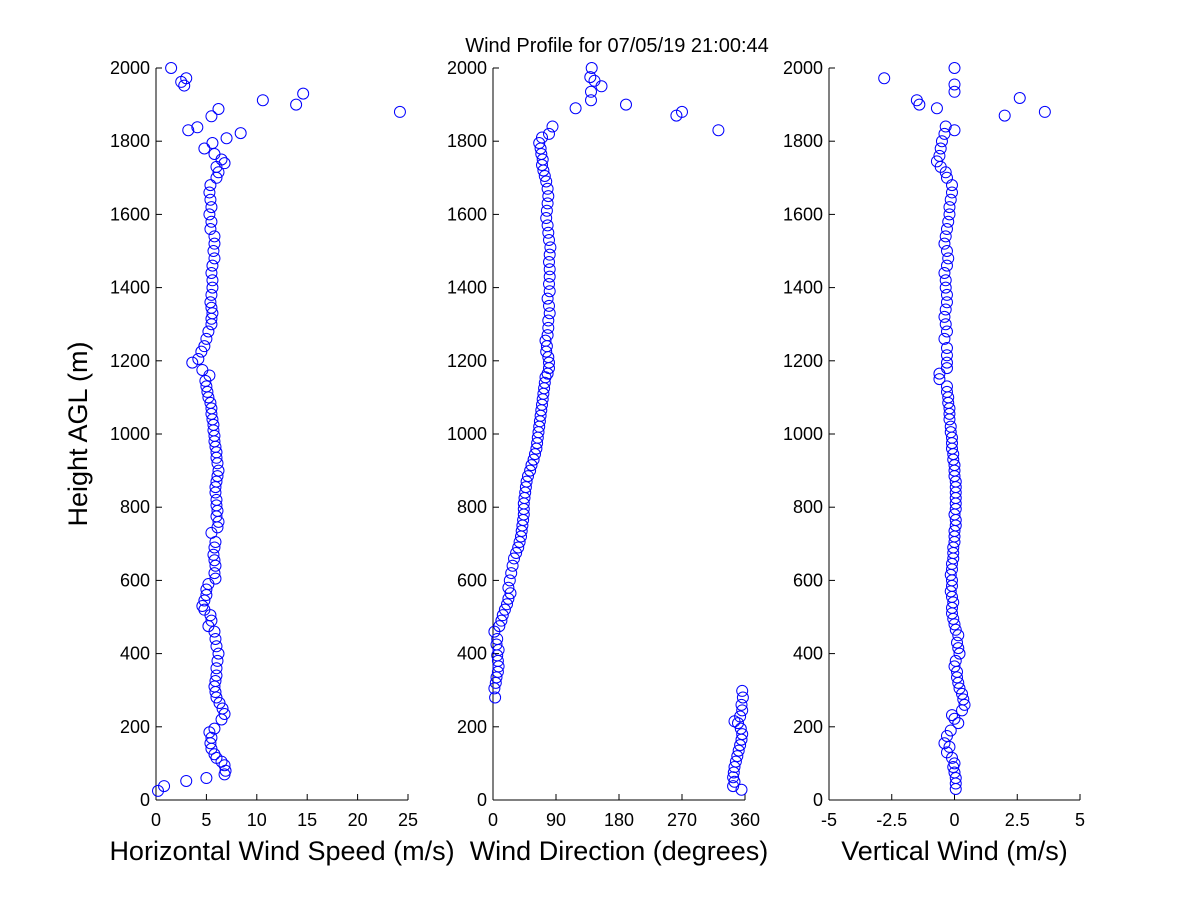 The height and width of the screenshot is (900, 1200). Describe the element at coordinates (803, 288) in the screenshot. I see `y-tick-label: 1400` at that location.